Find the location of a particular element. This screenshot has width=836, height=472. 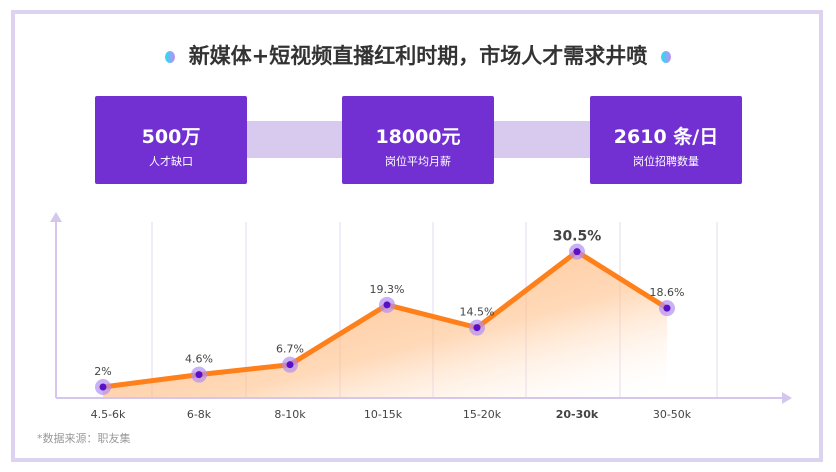

data-label: 14.5% is located at coordinates (477, 312).